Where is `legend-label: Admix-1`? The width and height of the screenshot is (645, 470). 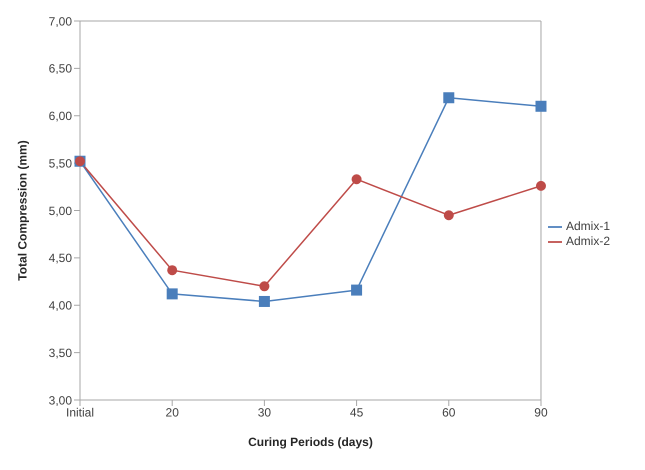 legend-label: Admix-1 is located at coordinates (588, 226).